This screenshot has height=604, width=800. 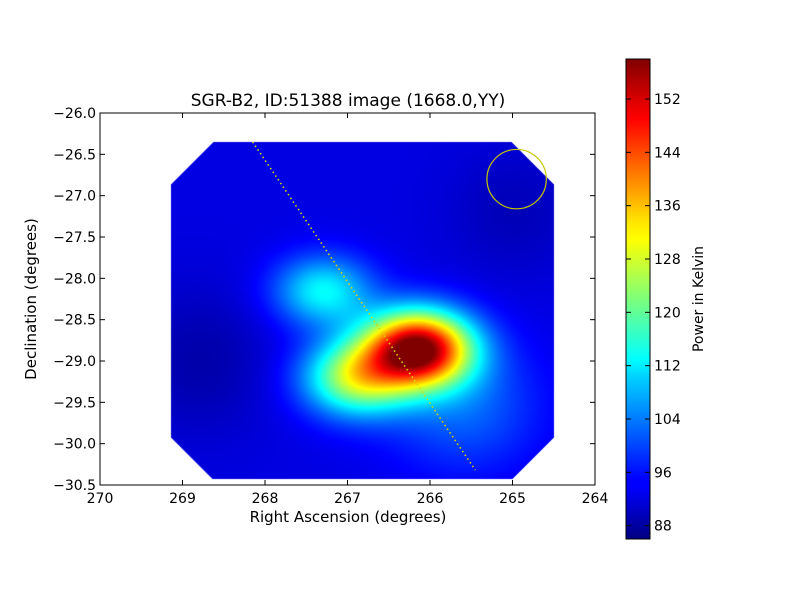 What do you see at coordinates (74, 155) in the screenshot?
I see `y-tick-label: −26.5` at bounding box center [74, 155].